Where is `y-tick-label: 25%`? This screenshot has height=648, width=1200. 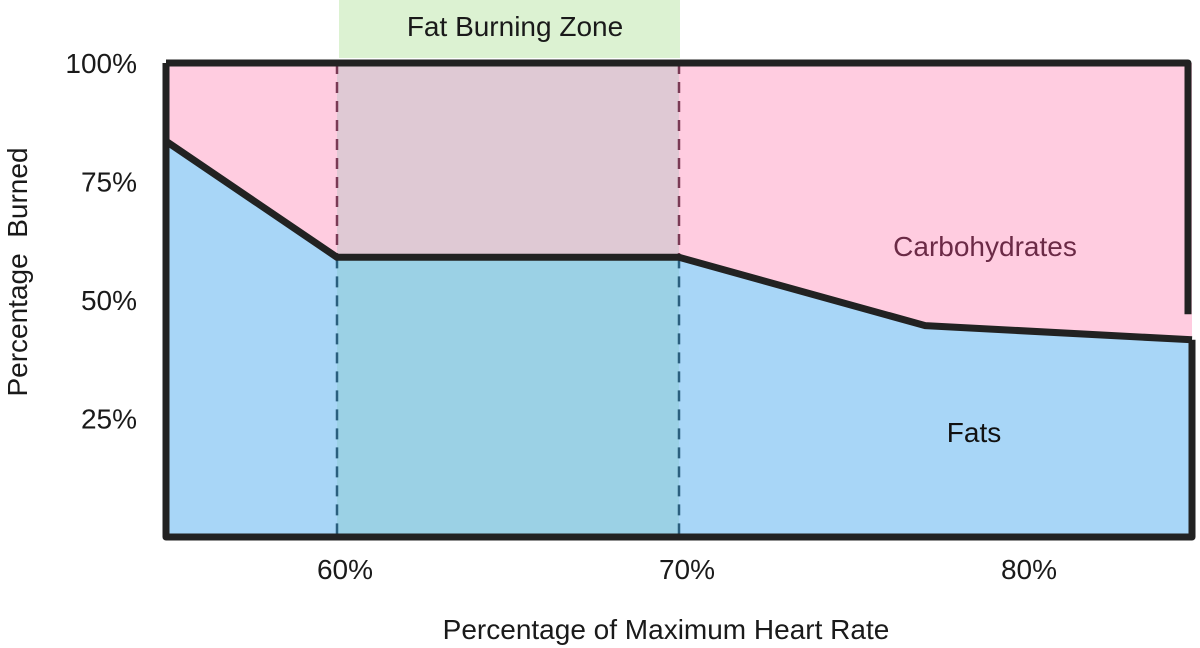
y-tick-label: 25% is located at coordinates (109, 419).